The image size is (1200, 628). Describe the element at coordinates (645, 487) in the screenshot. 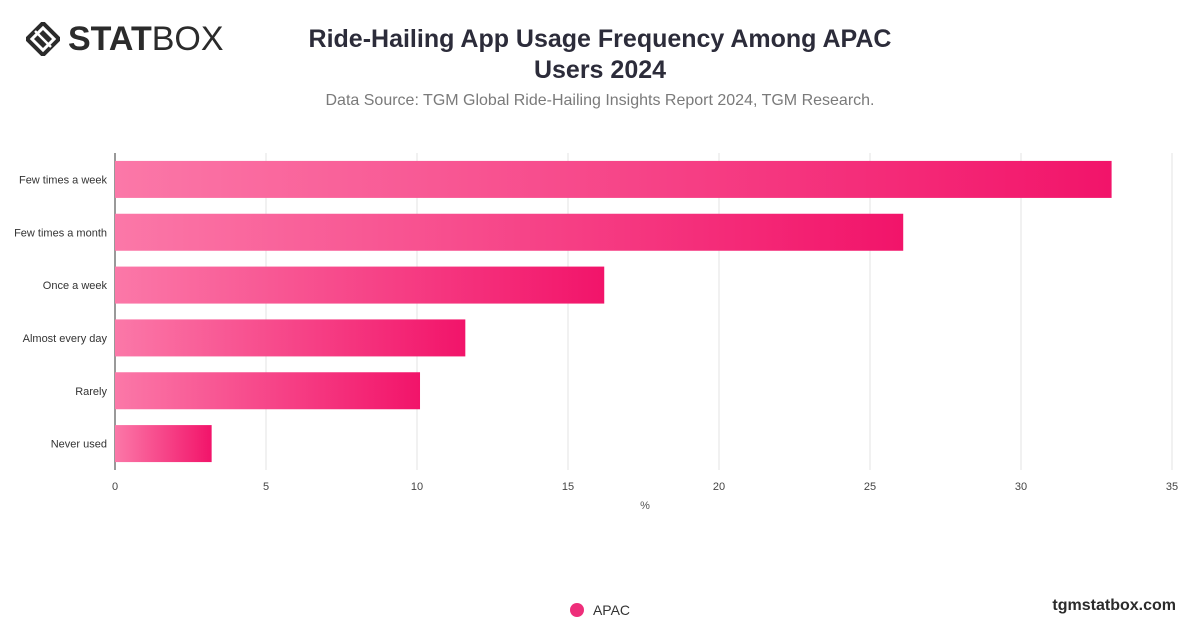

I see `x-tick-labels: 0 5 10 15 20 25 30 35` at that location.